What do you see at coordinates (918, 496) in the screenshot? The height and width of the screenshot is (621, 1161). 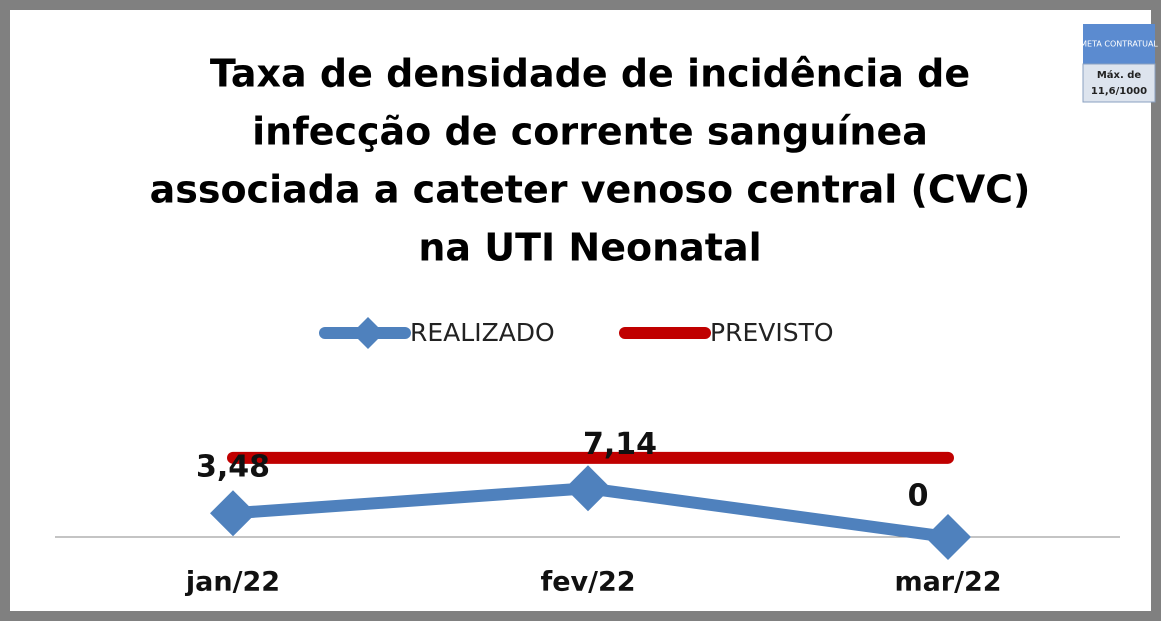 I see `data-label: 0` at bounding box center [918, 496].